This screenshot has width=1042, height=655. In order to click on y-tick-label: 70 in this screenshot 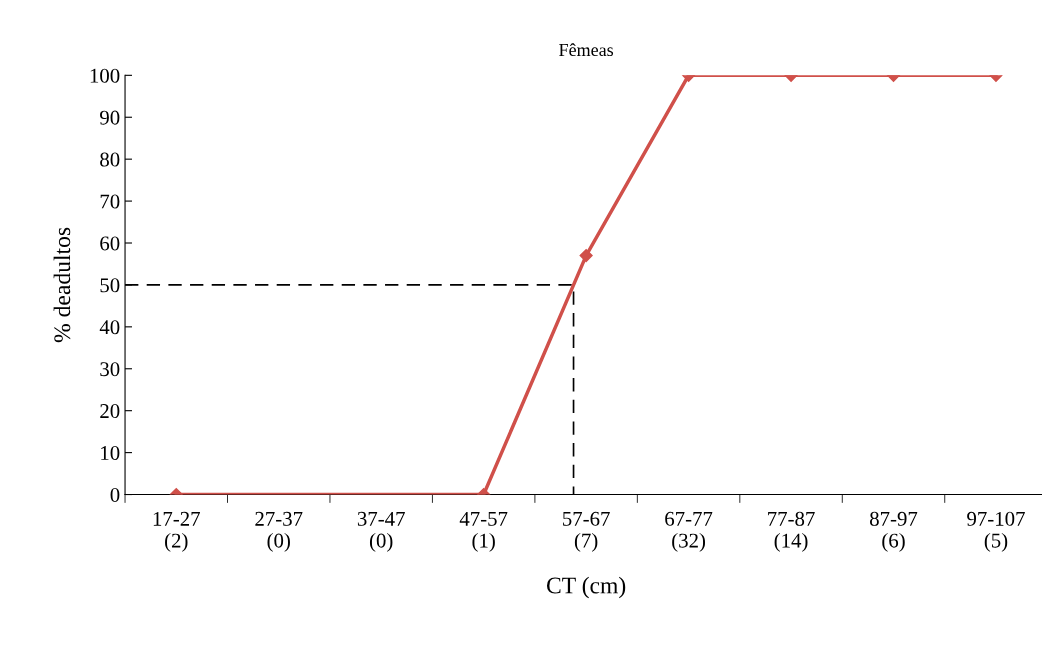, I will do `click(110, 201)`.